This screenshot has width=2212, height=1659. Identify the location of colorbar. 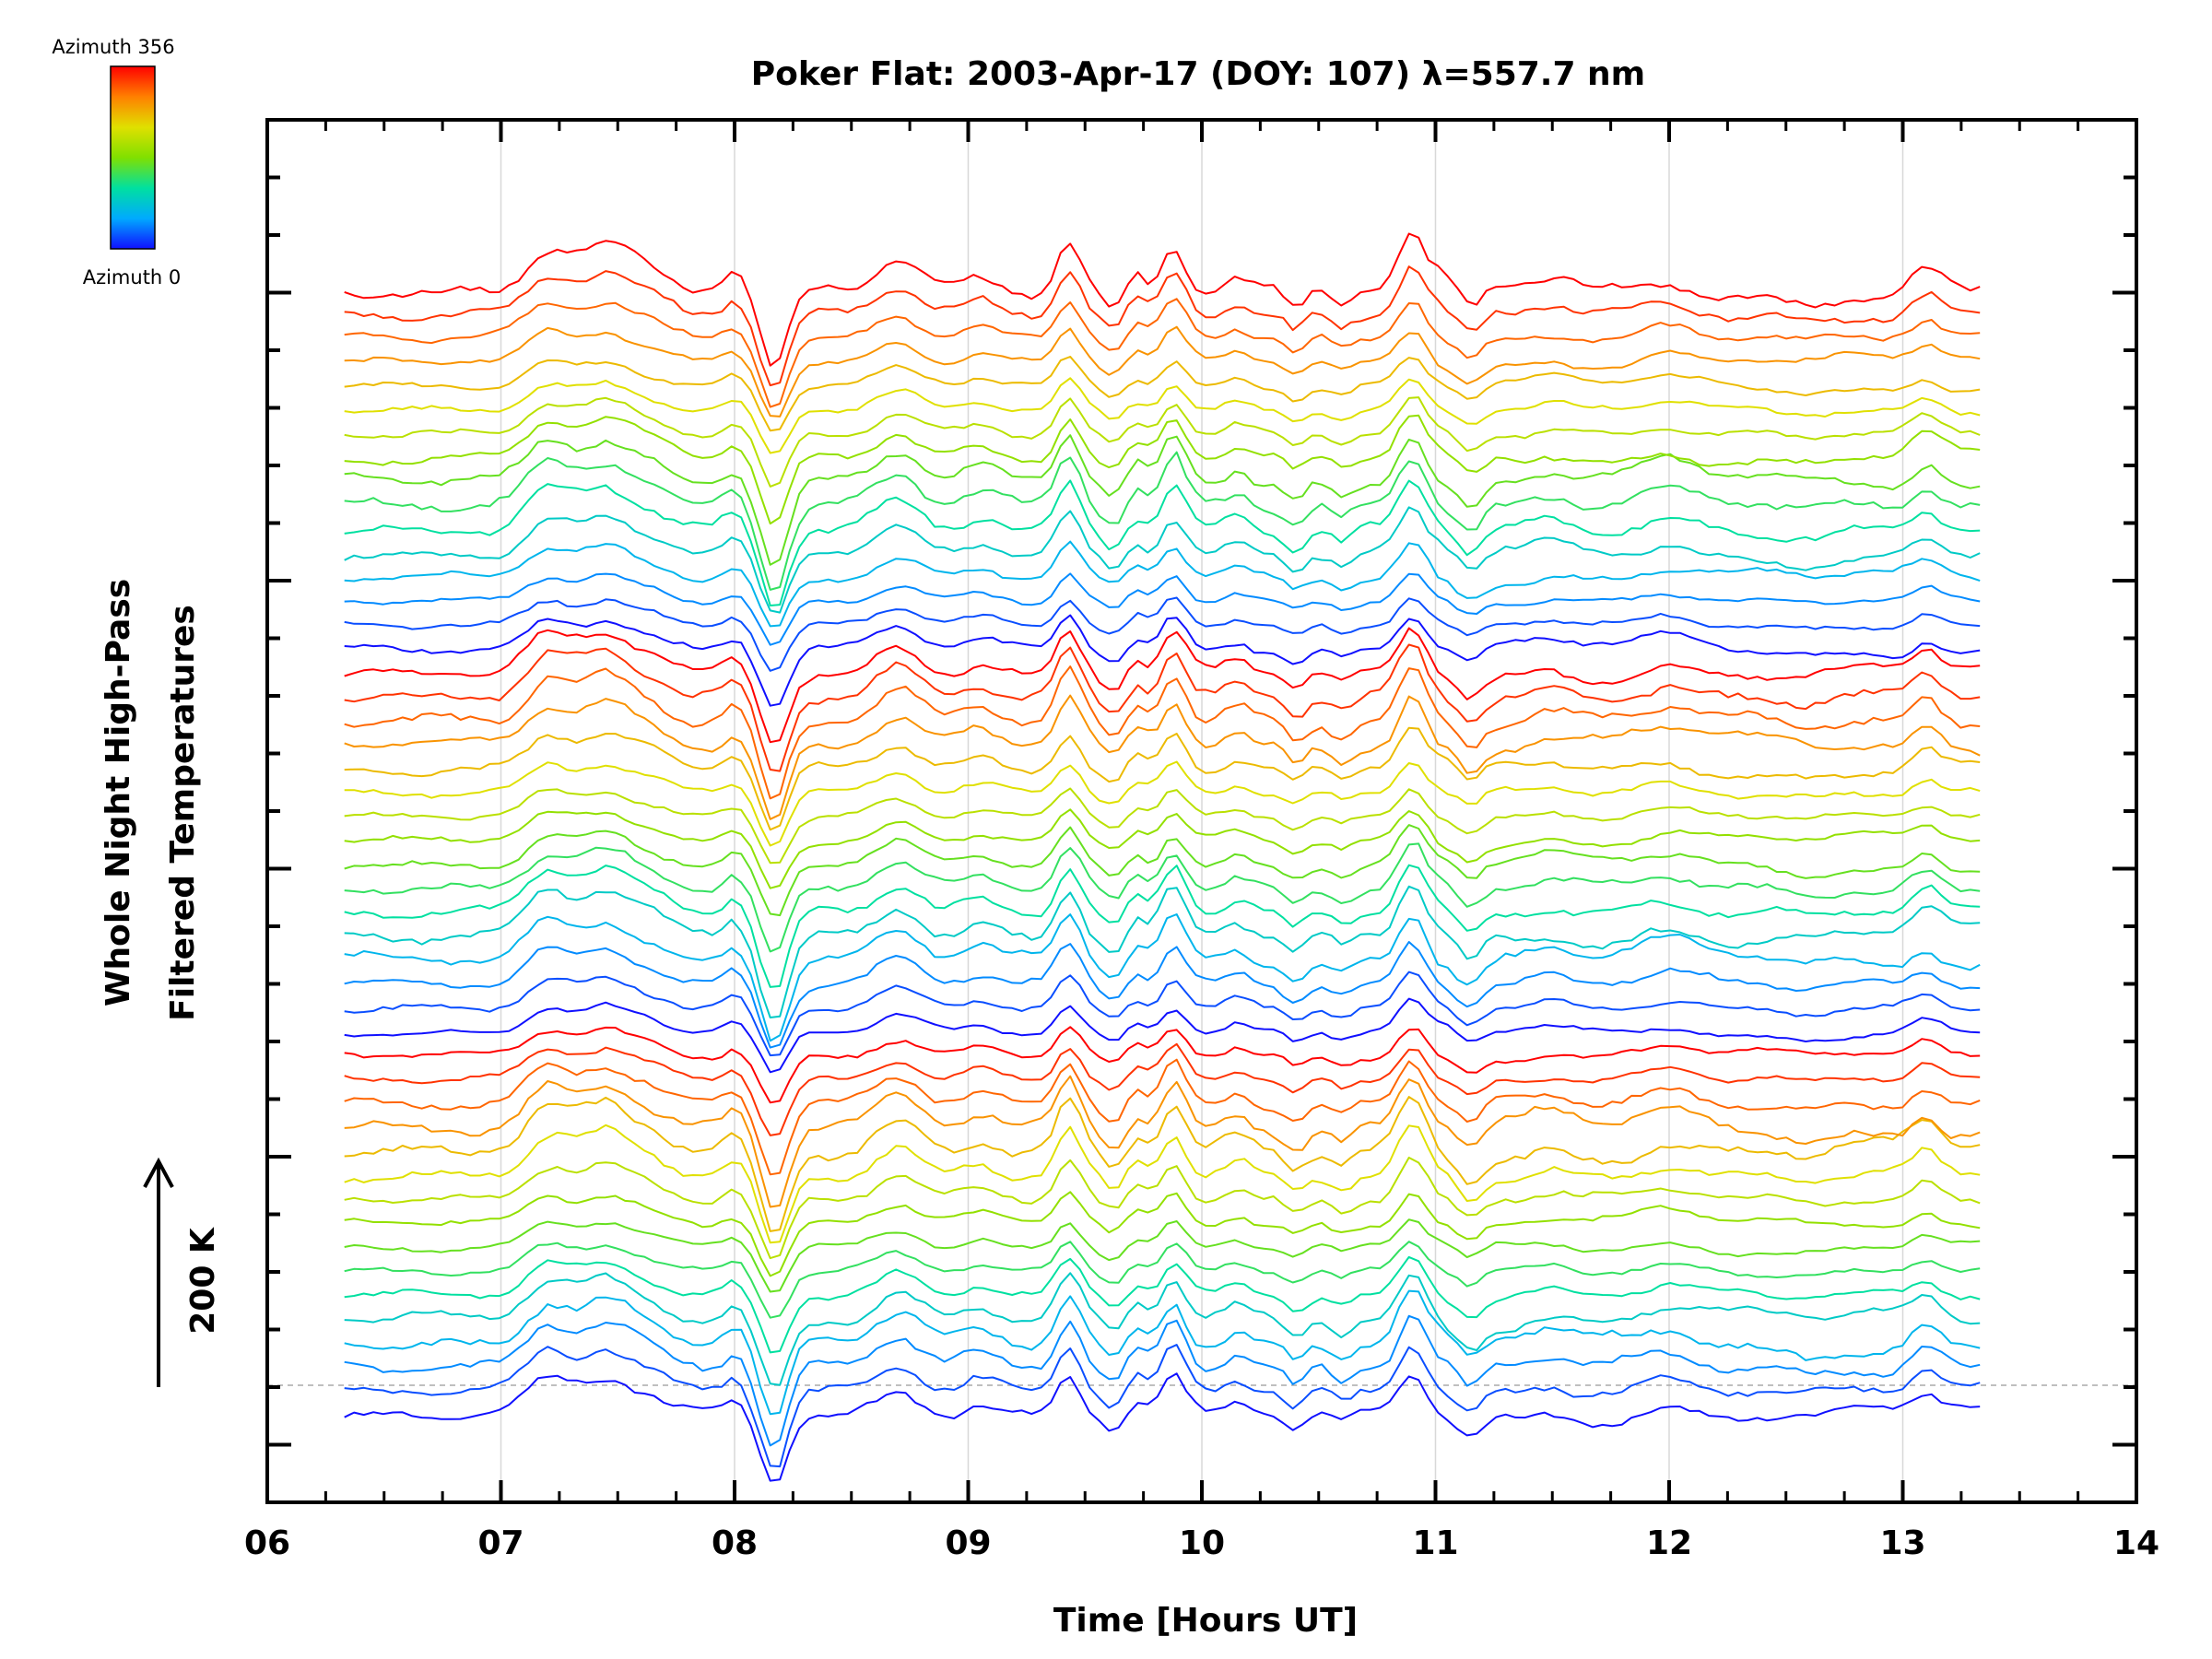
(133, 157).